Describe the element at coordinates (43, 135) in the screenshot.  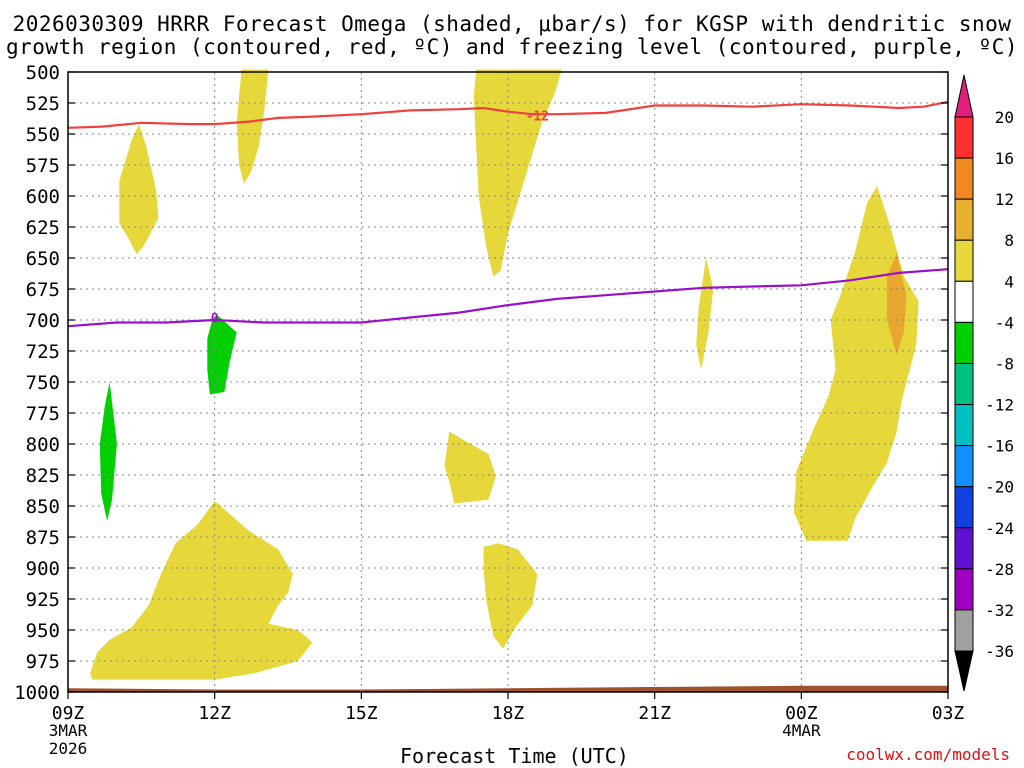
I see `y-tick-label-550: 550` at that location.